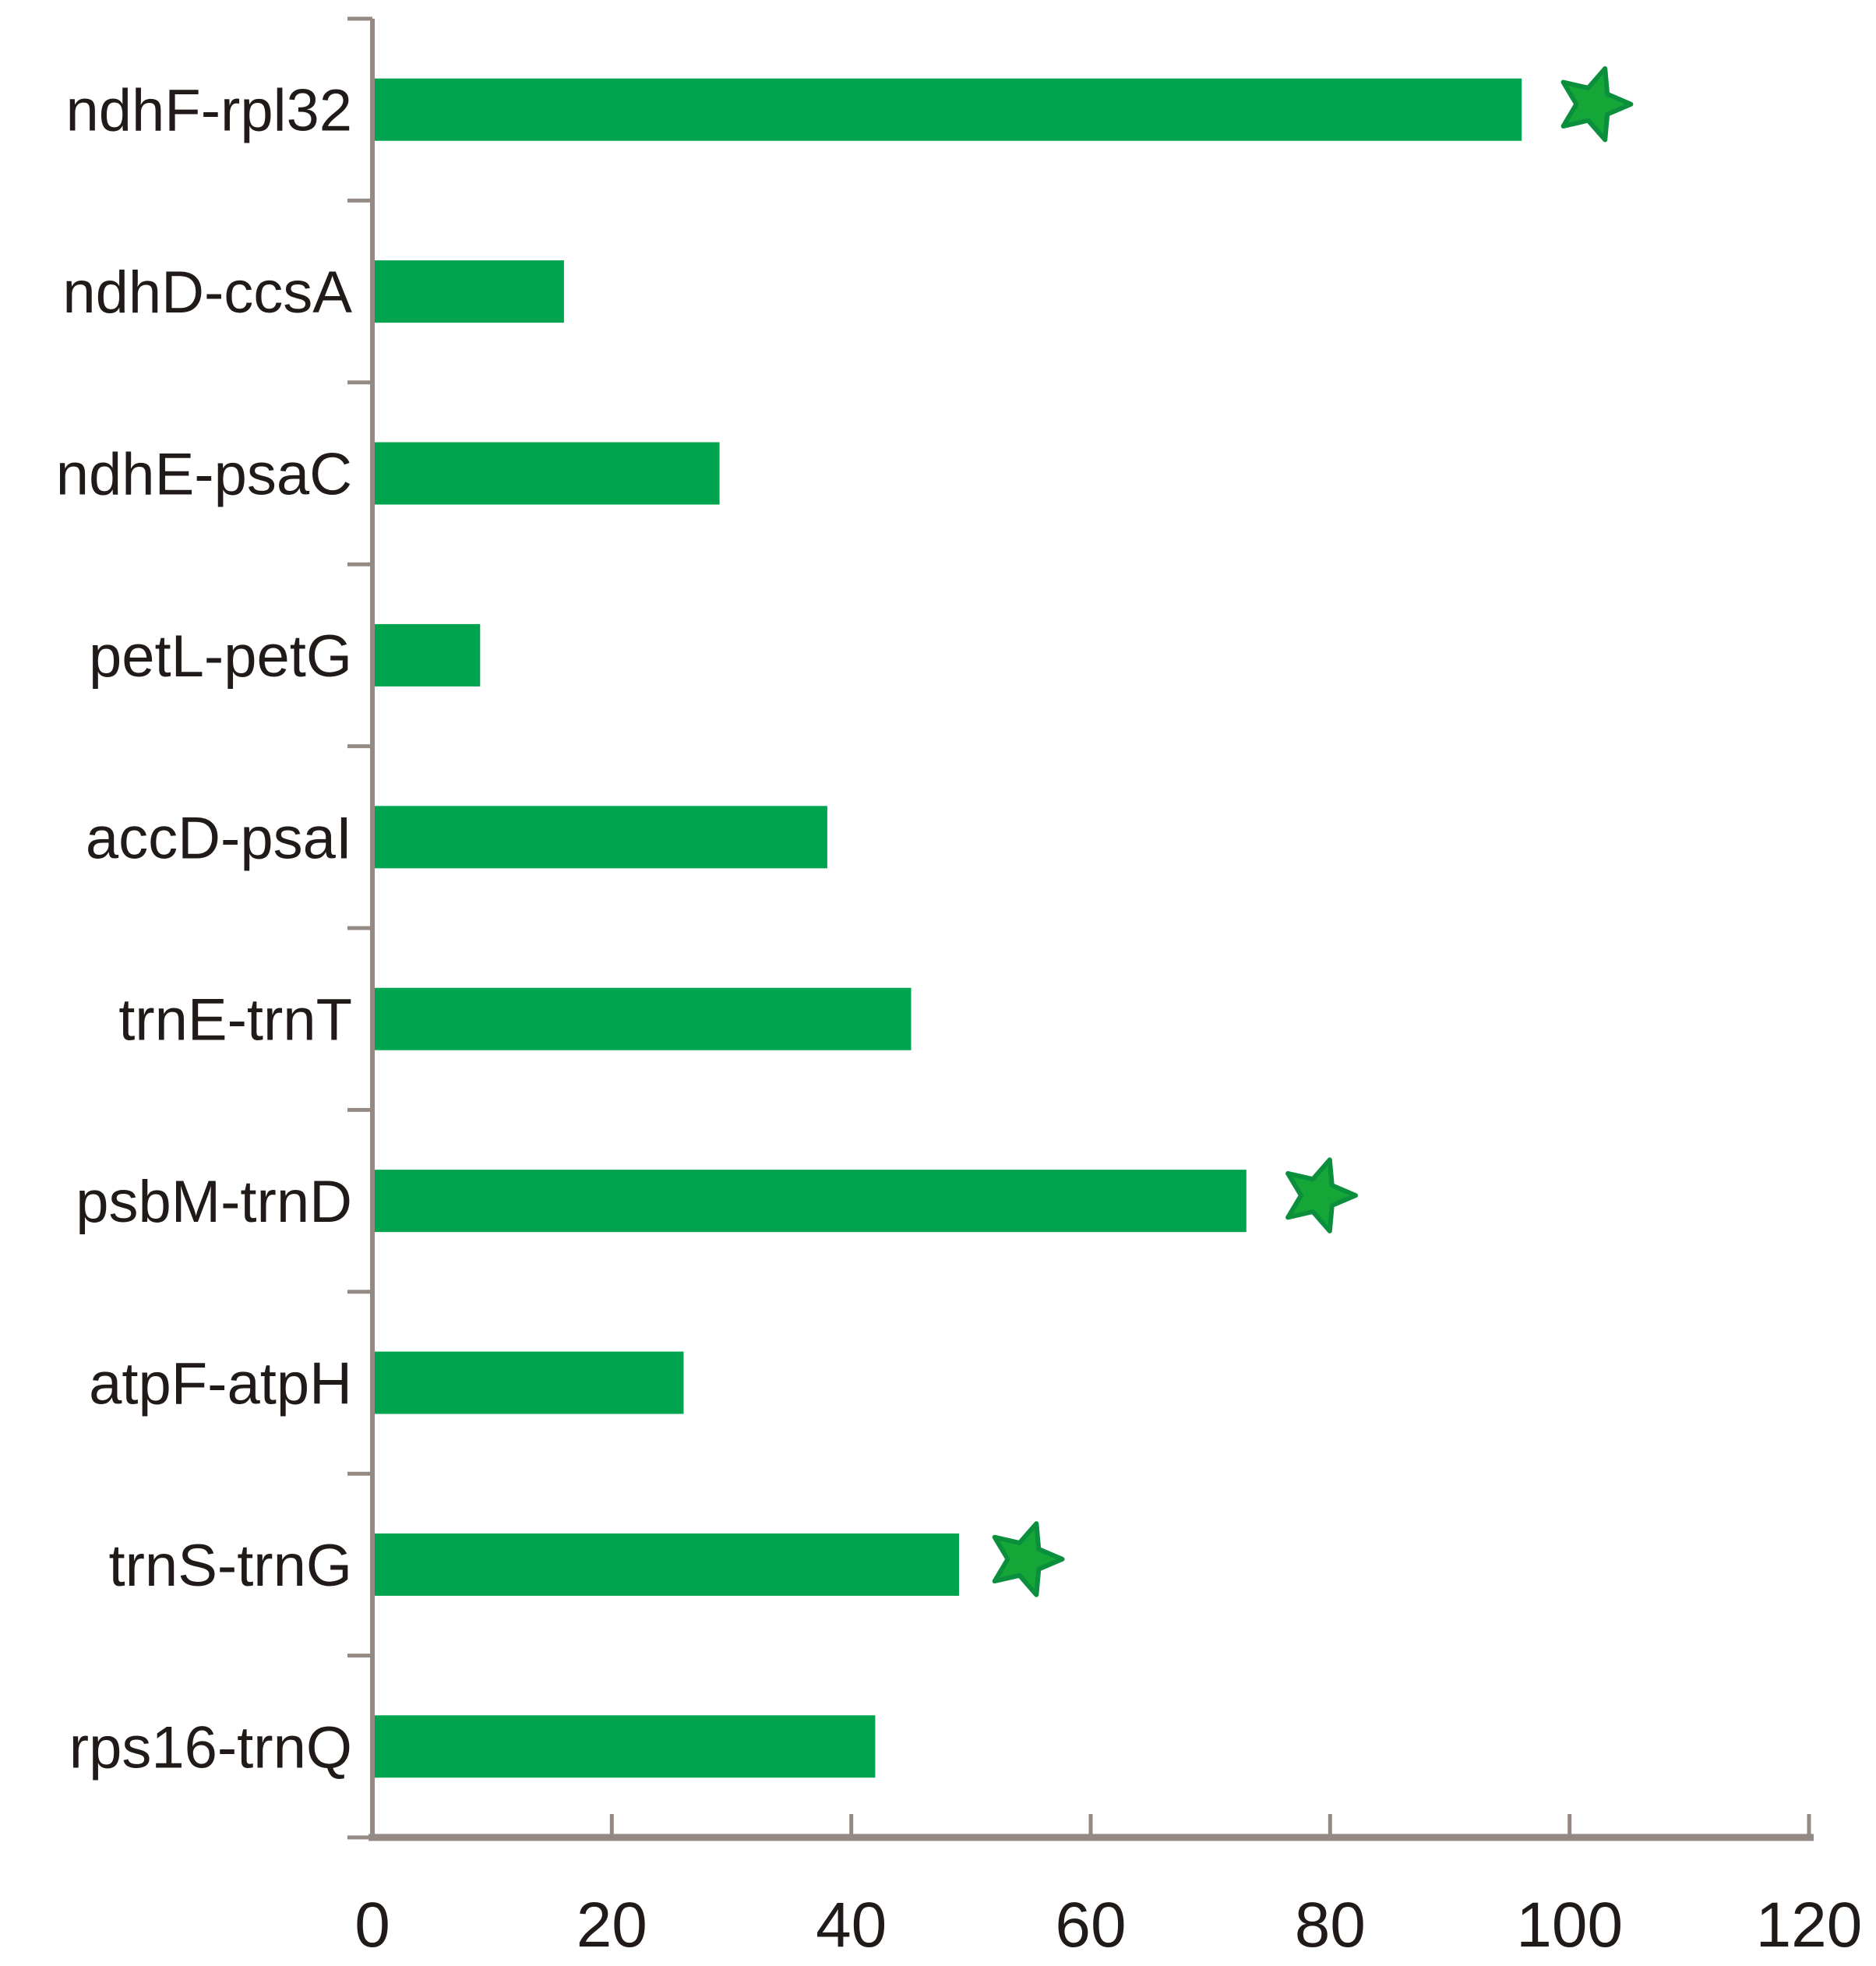 This screenshot has height=1966, width=1876. What do you see at coordinates (219, 838) in the screenshot?
I see `category-label: accD-psaI` at bounding box center [219, 838].